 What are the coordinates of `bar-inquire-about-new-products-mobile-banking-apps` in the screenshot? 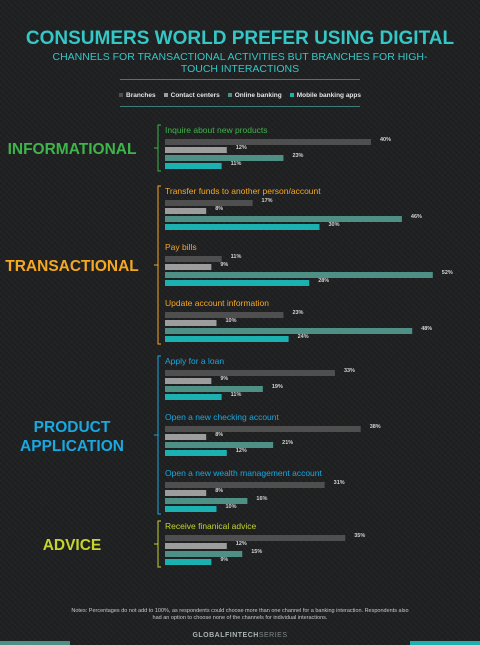 It's located at (193, 166).